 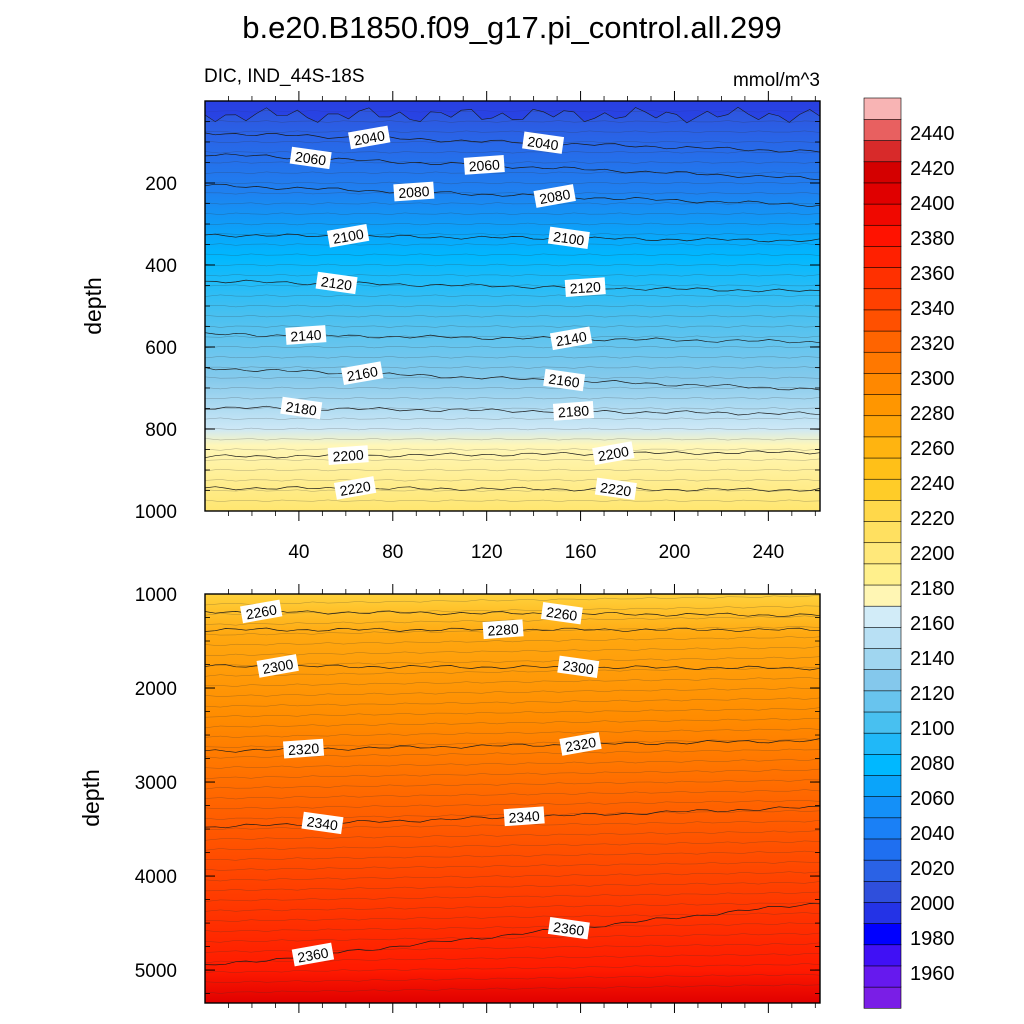 I want to click on y-tick-label: 400, so click(x=161, y=266).